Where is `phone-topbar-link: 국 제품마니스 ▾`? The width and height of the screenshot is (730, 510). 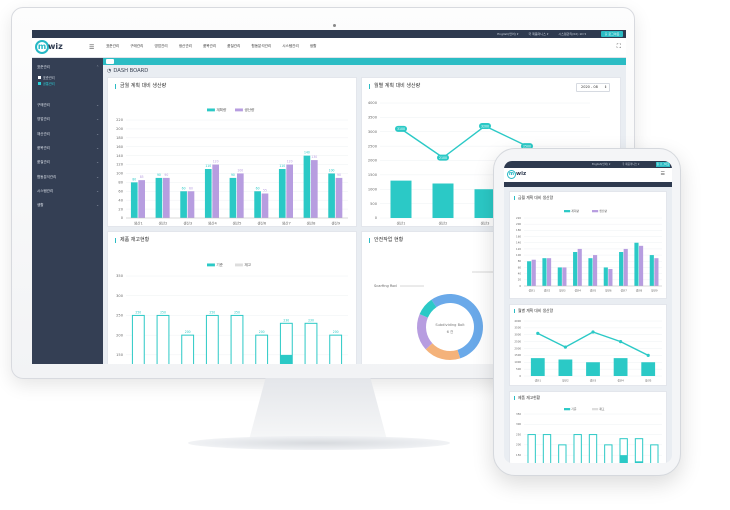 phone-topbar-link: 국 제품마니스 ▾ is located at coordinates (631, 164).